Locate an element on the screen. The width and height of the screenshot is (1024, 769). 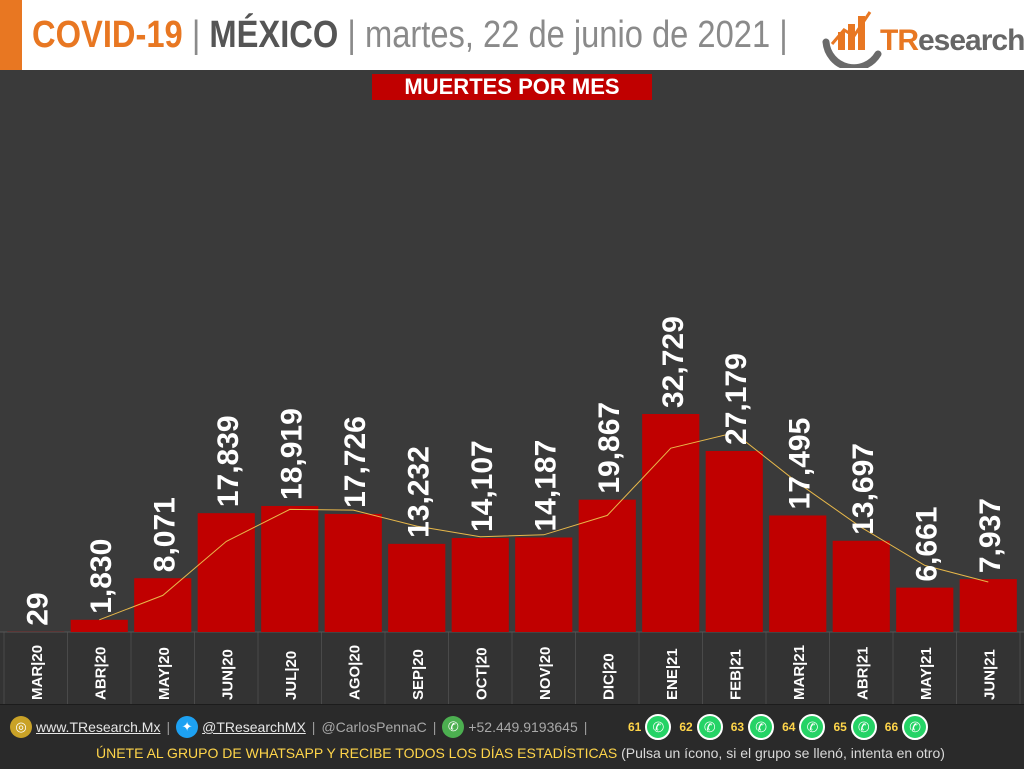
data-label: 14,187 is located at coordinates (546, 486).